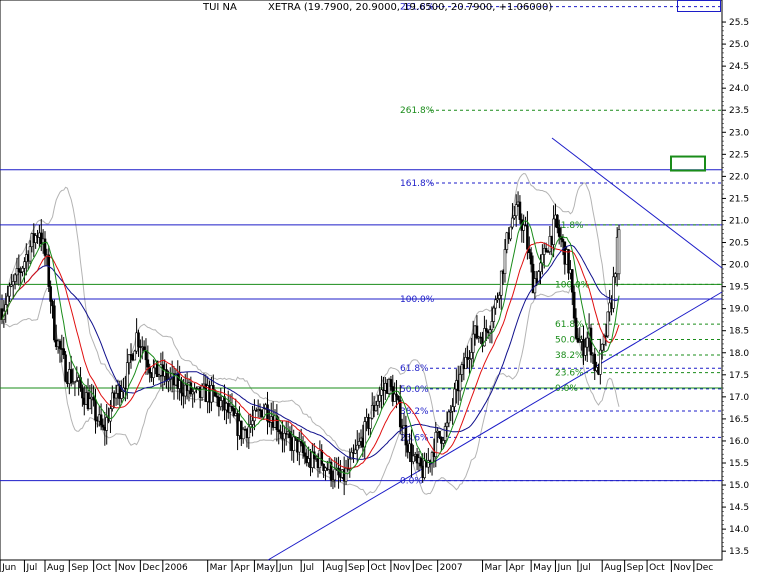 This screenshot has height=572, width=765. Describe the element at coordinates (739, 67) in the screenshot. I see `y-tick-label: 24.5` at that location.